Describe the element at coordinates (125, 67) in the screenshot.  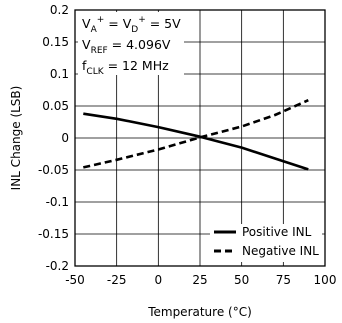
I see `annotation-clock-frequency: fCLK = 12 MHz` at that location.